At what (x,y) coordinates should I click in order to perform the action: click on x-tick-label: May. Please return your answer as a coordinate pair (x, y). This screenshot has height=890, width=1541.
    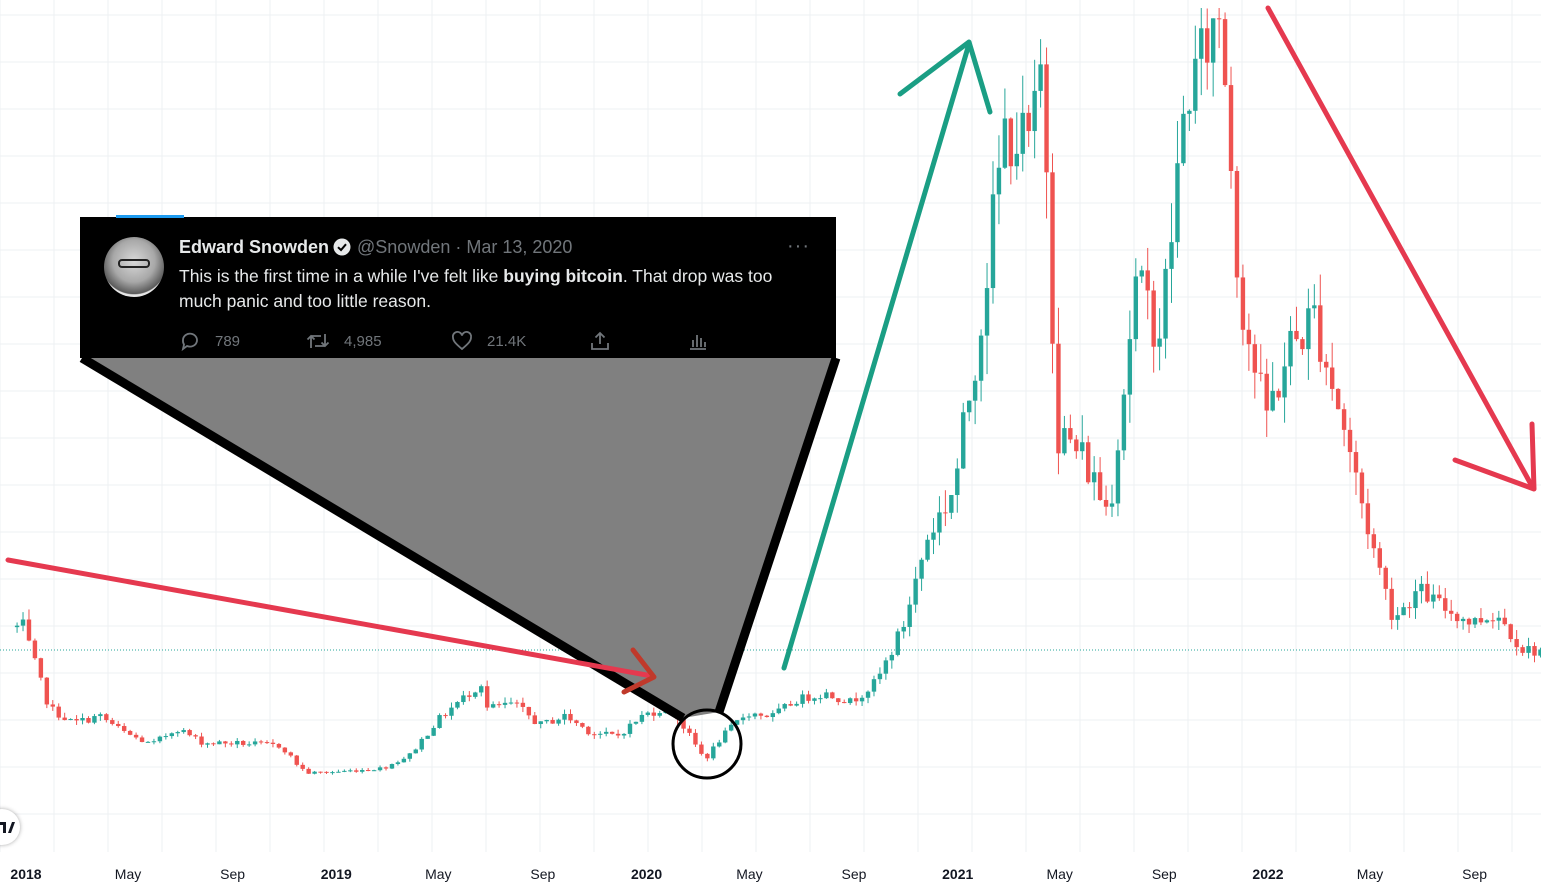
    Looking at the image, I should click on (1370, 874).